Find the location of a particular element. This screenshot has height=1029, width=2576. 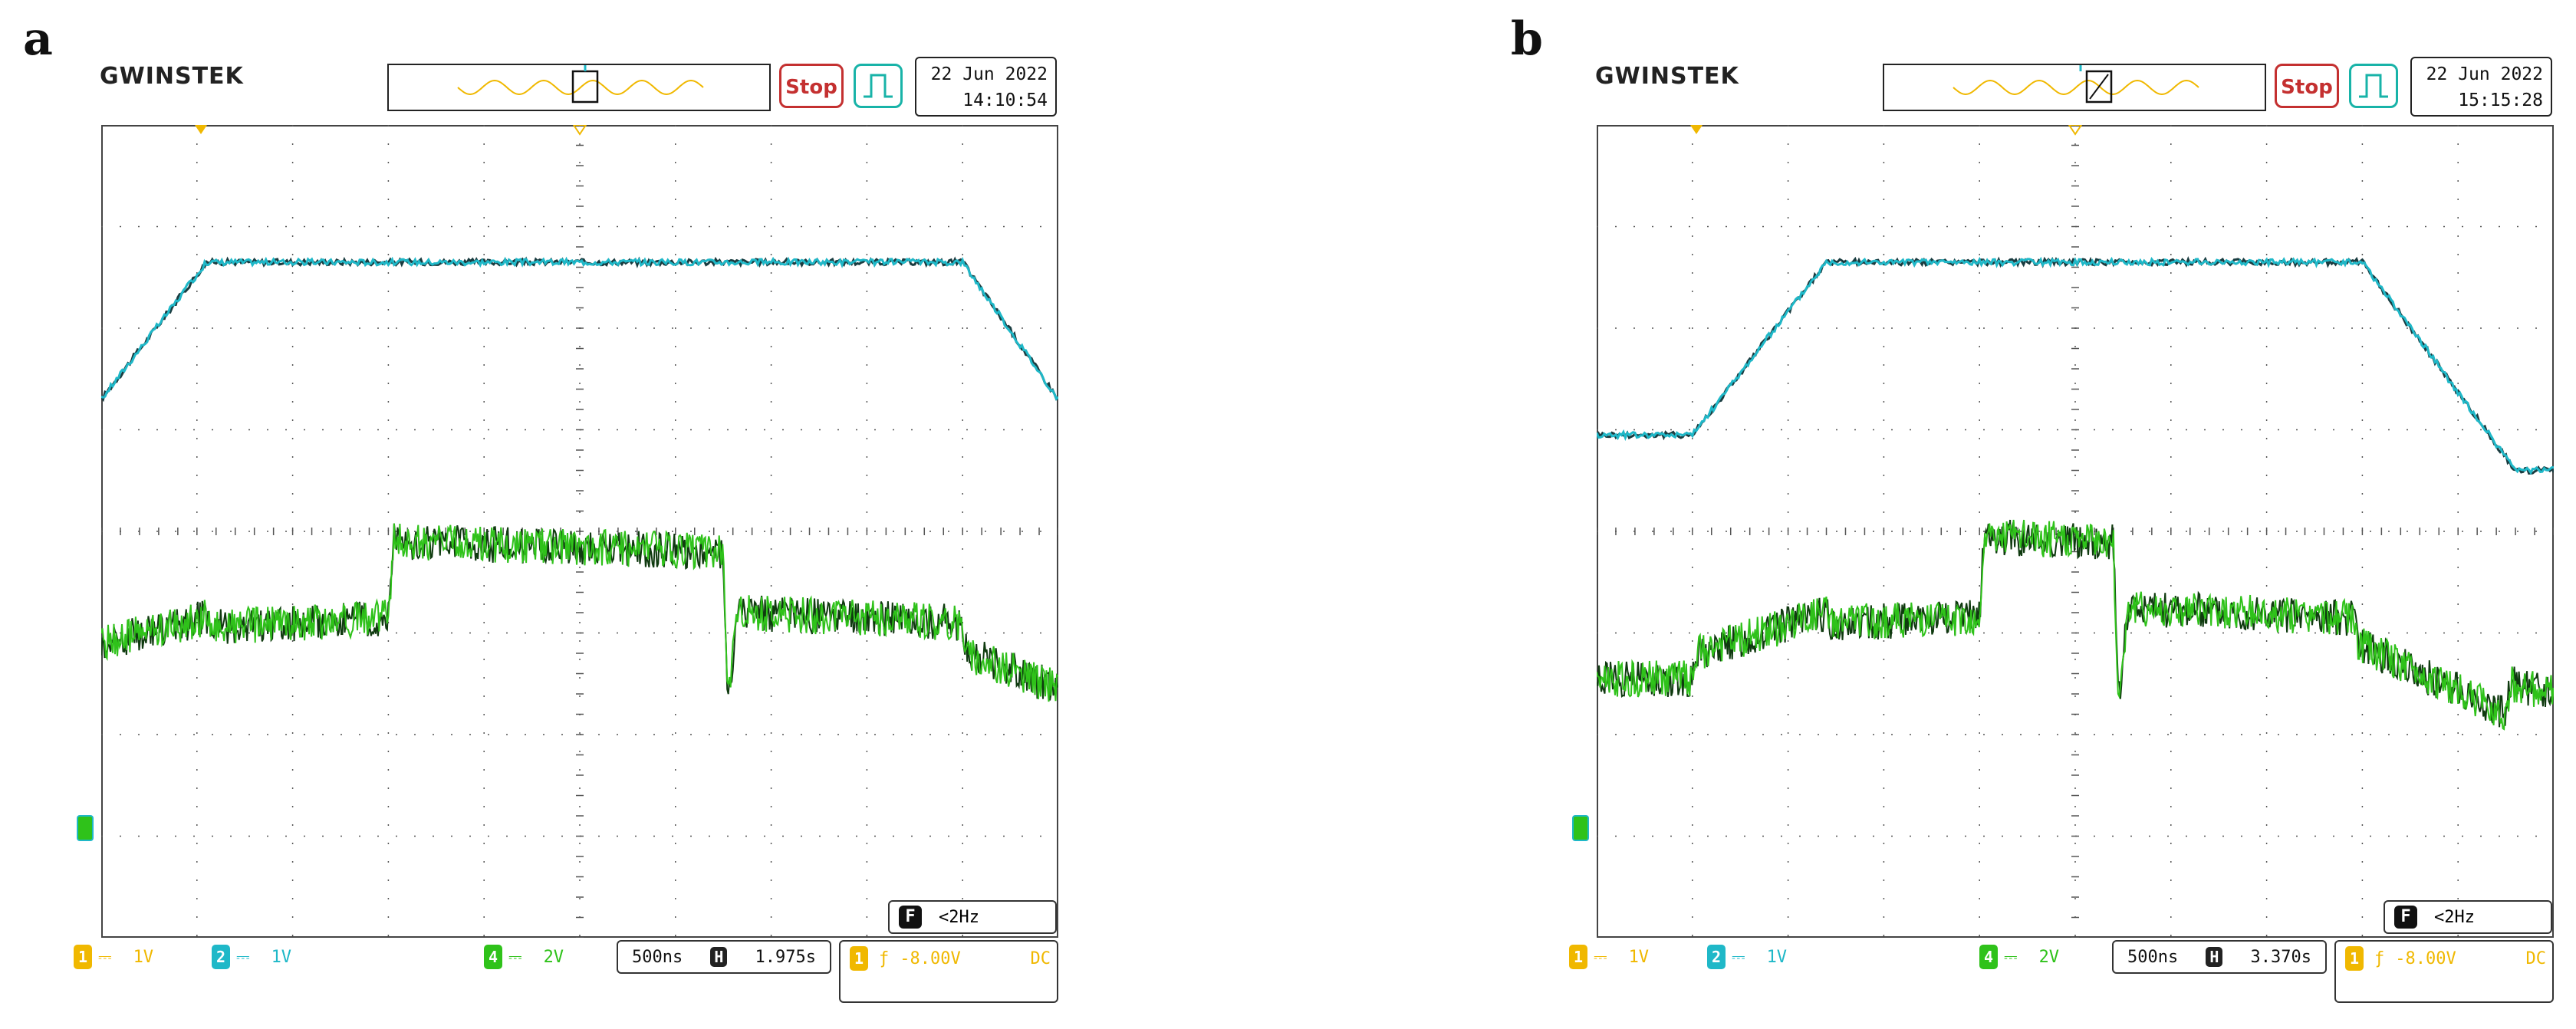

h-position-value: 3.370s is located at coordinates (2280, 957).